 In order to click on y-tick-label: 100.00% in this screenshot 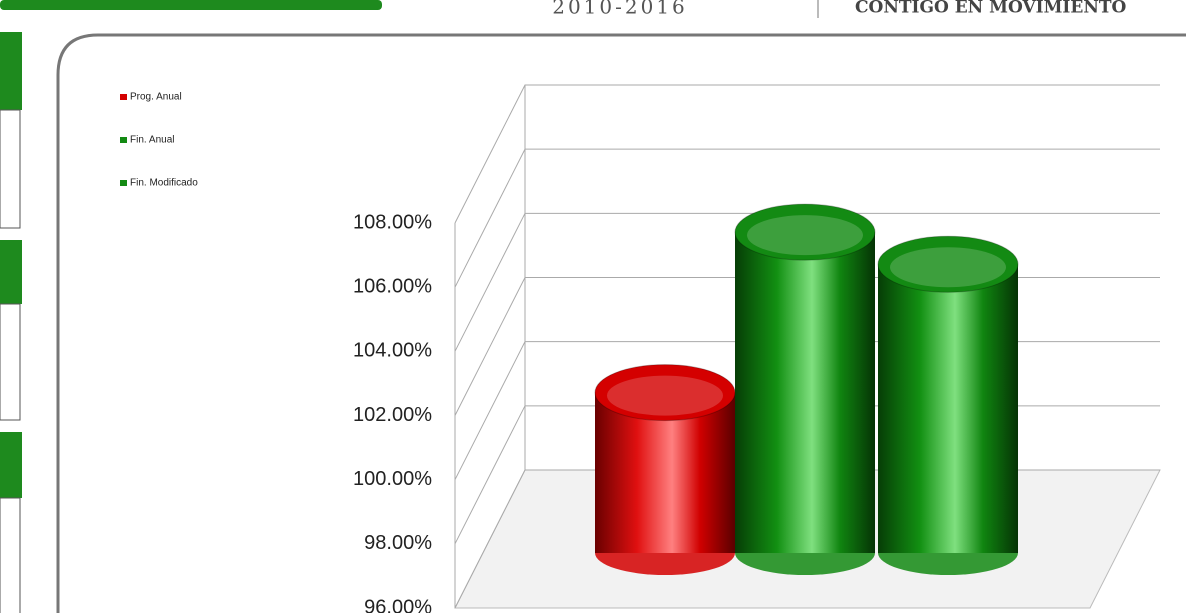, I will do `click(392, 479)`.